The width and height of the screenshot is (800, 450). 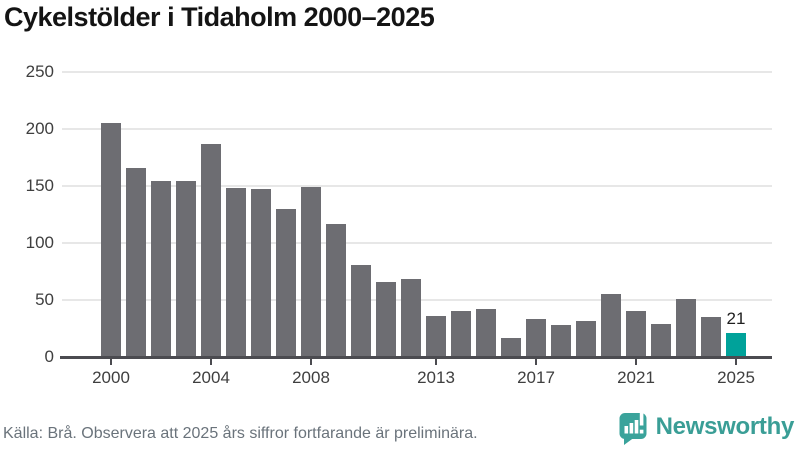 What do you see at coordinates (736, 318) in the screenshot?
I see `bar-value-label: 21` at bounding box center [736, 318].